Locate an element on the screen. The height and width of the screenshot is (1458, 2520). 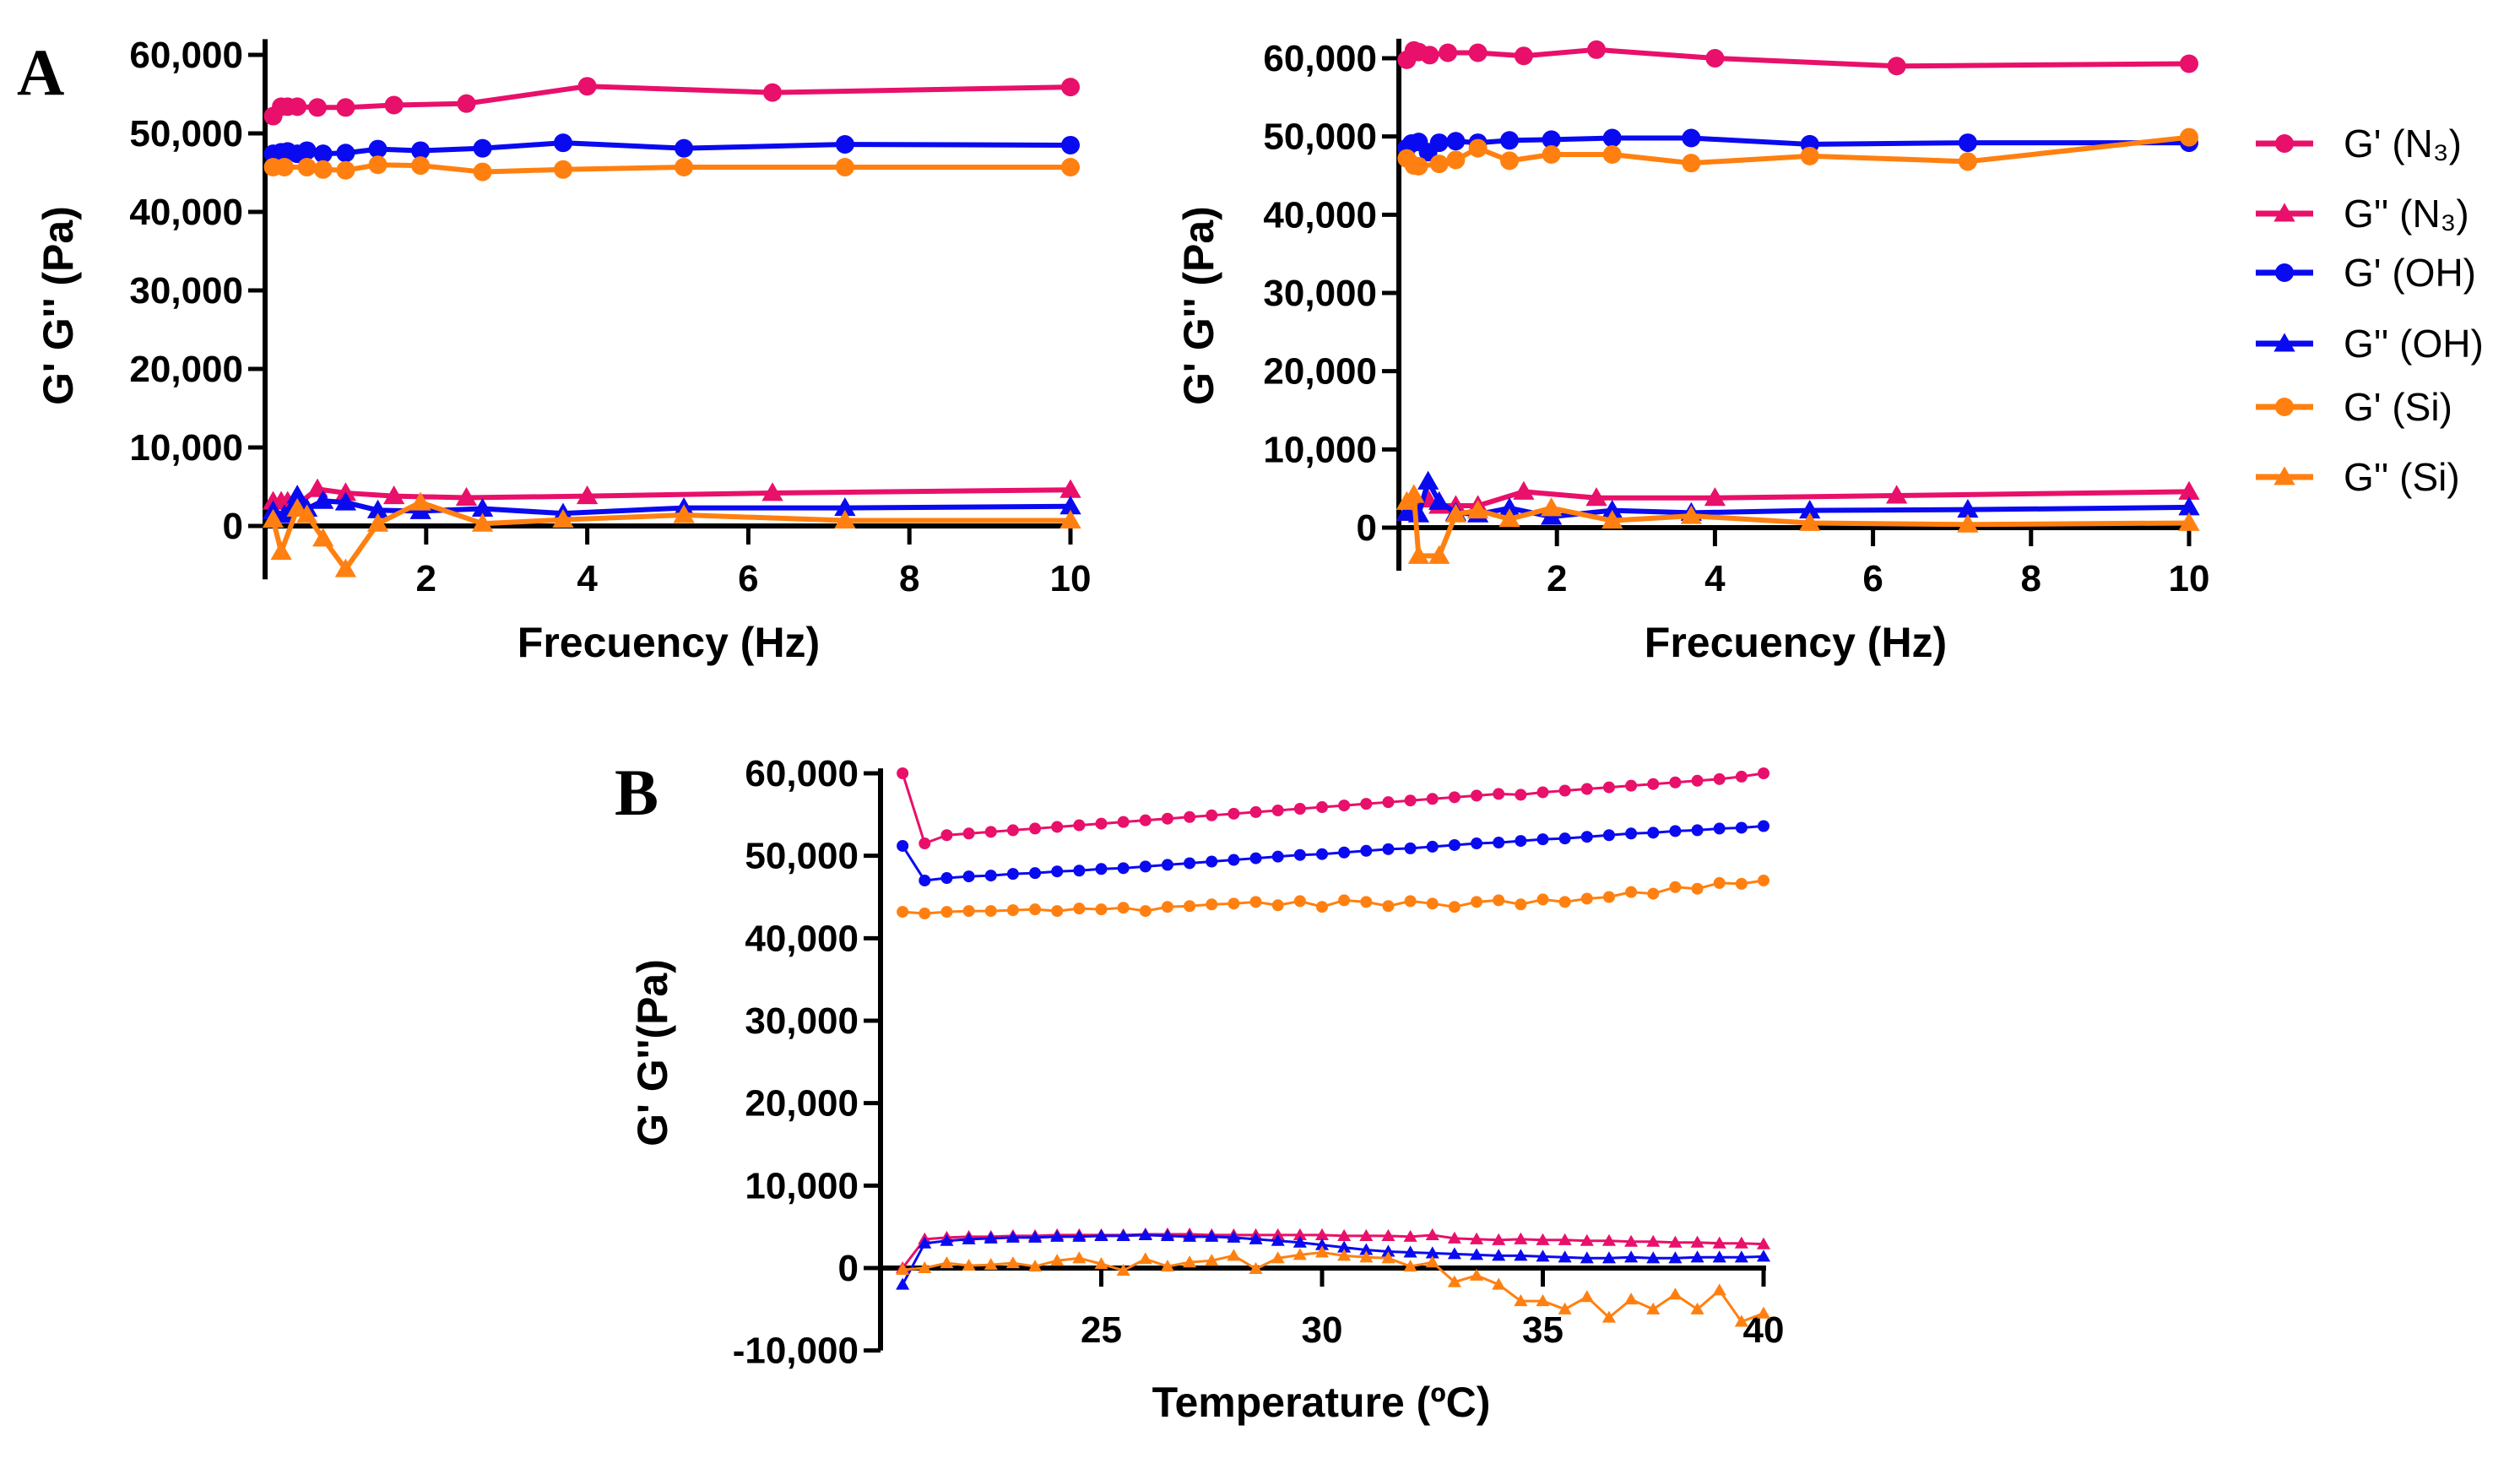
x-tick-label: 6 is located at coordinates (1872, 578).